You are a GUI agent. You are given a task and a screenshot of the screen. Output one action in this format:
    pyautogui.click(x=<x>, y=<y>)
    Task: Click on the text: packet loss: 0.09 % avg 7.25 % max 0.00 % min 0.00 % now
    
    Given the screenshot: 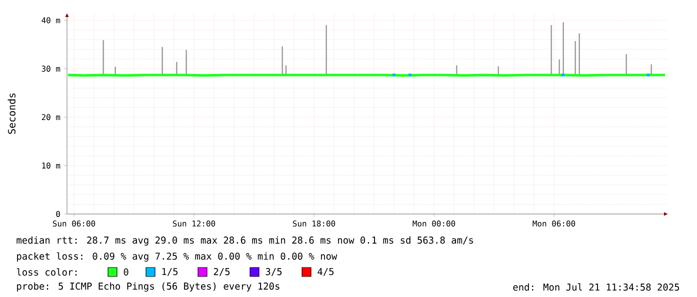 What is the action you would take?
    pyautogui.click(x=177, y=257)
    